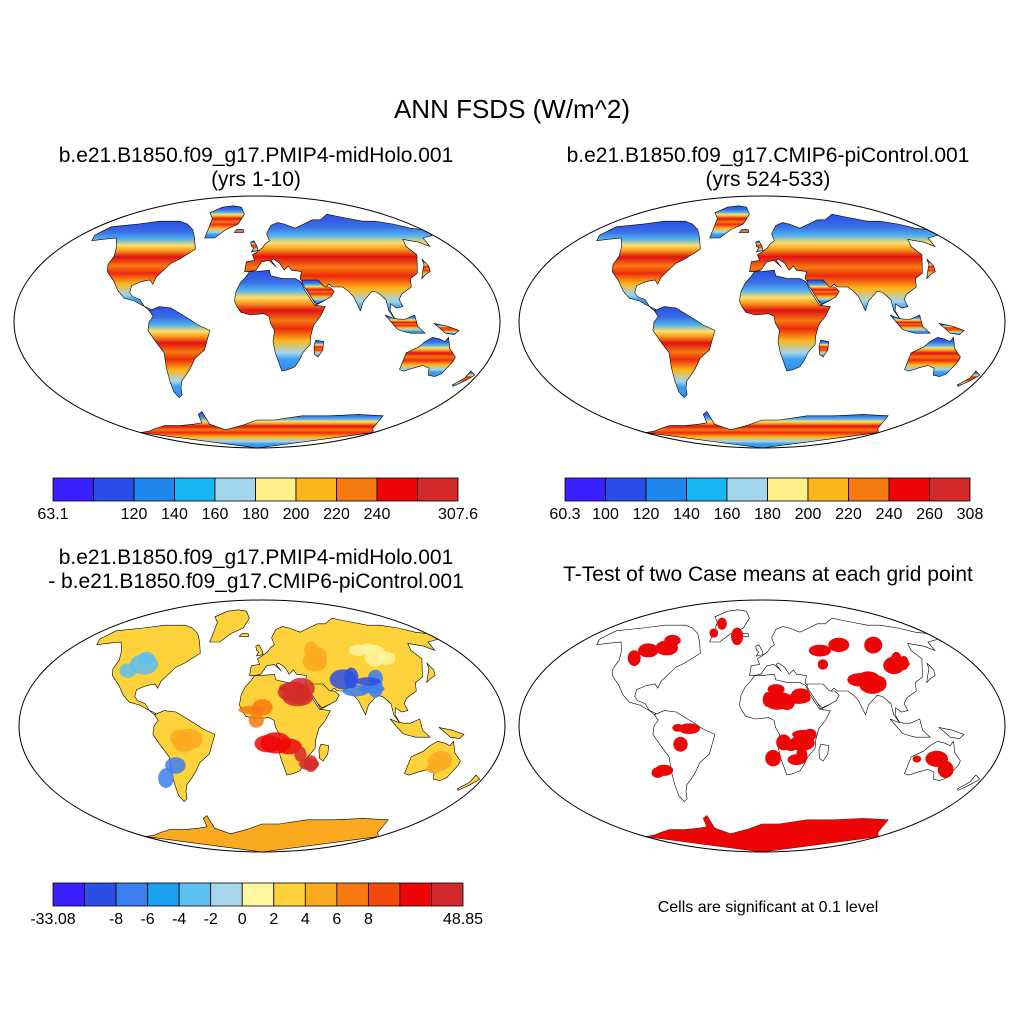 Image resolution: width=1024 pixels, height=1024 pixels. I want to click on colorbar-case2-labels: 60.3 100 120 140 160 180 200 220 240 260 308, so click(766, 516).